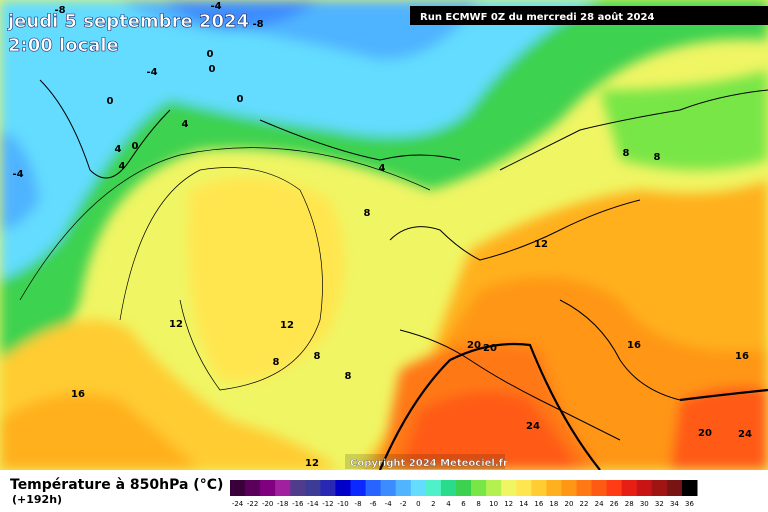 Image resolution: width=768 pixels, height=512 pixels. Describe the element at coordinates (37, 499) in the screenshot. I see `legend-subtitle: (+192h)` at that location.